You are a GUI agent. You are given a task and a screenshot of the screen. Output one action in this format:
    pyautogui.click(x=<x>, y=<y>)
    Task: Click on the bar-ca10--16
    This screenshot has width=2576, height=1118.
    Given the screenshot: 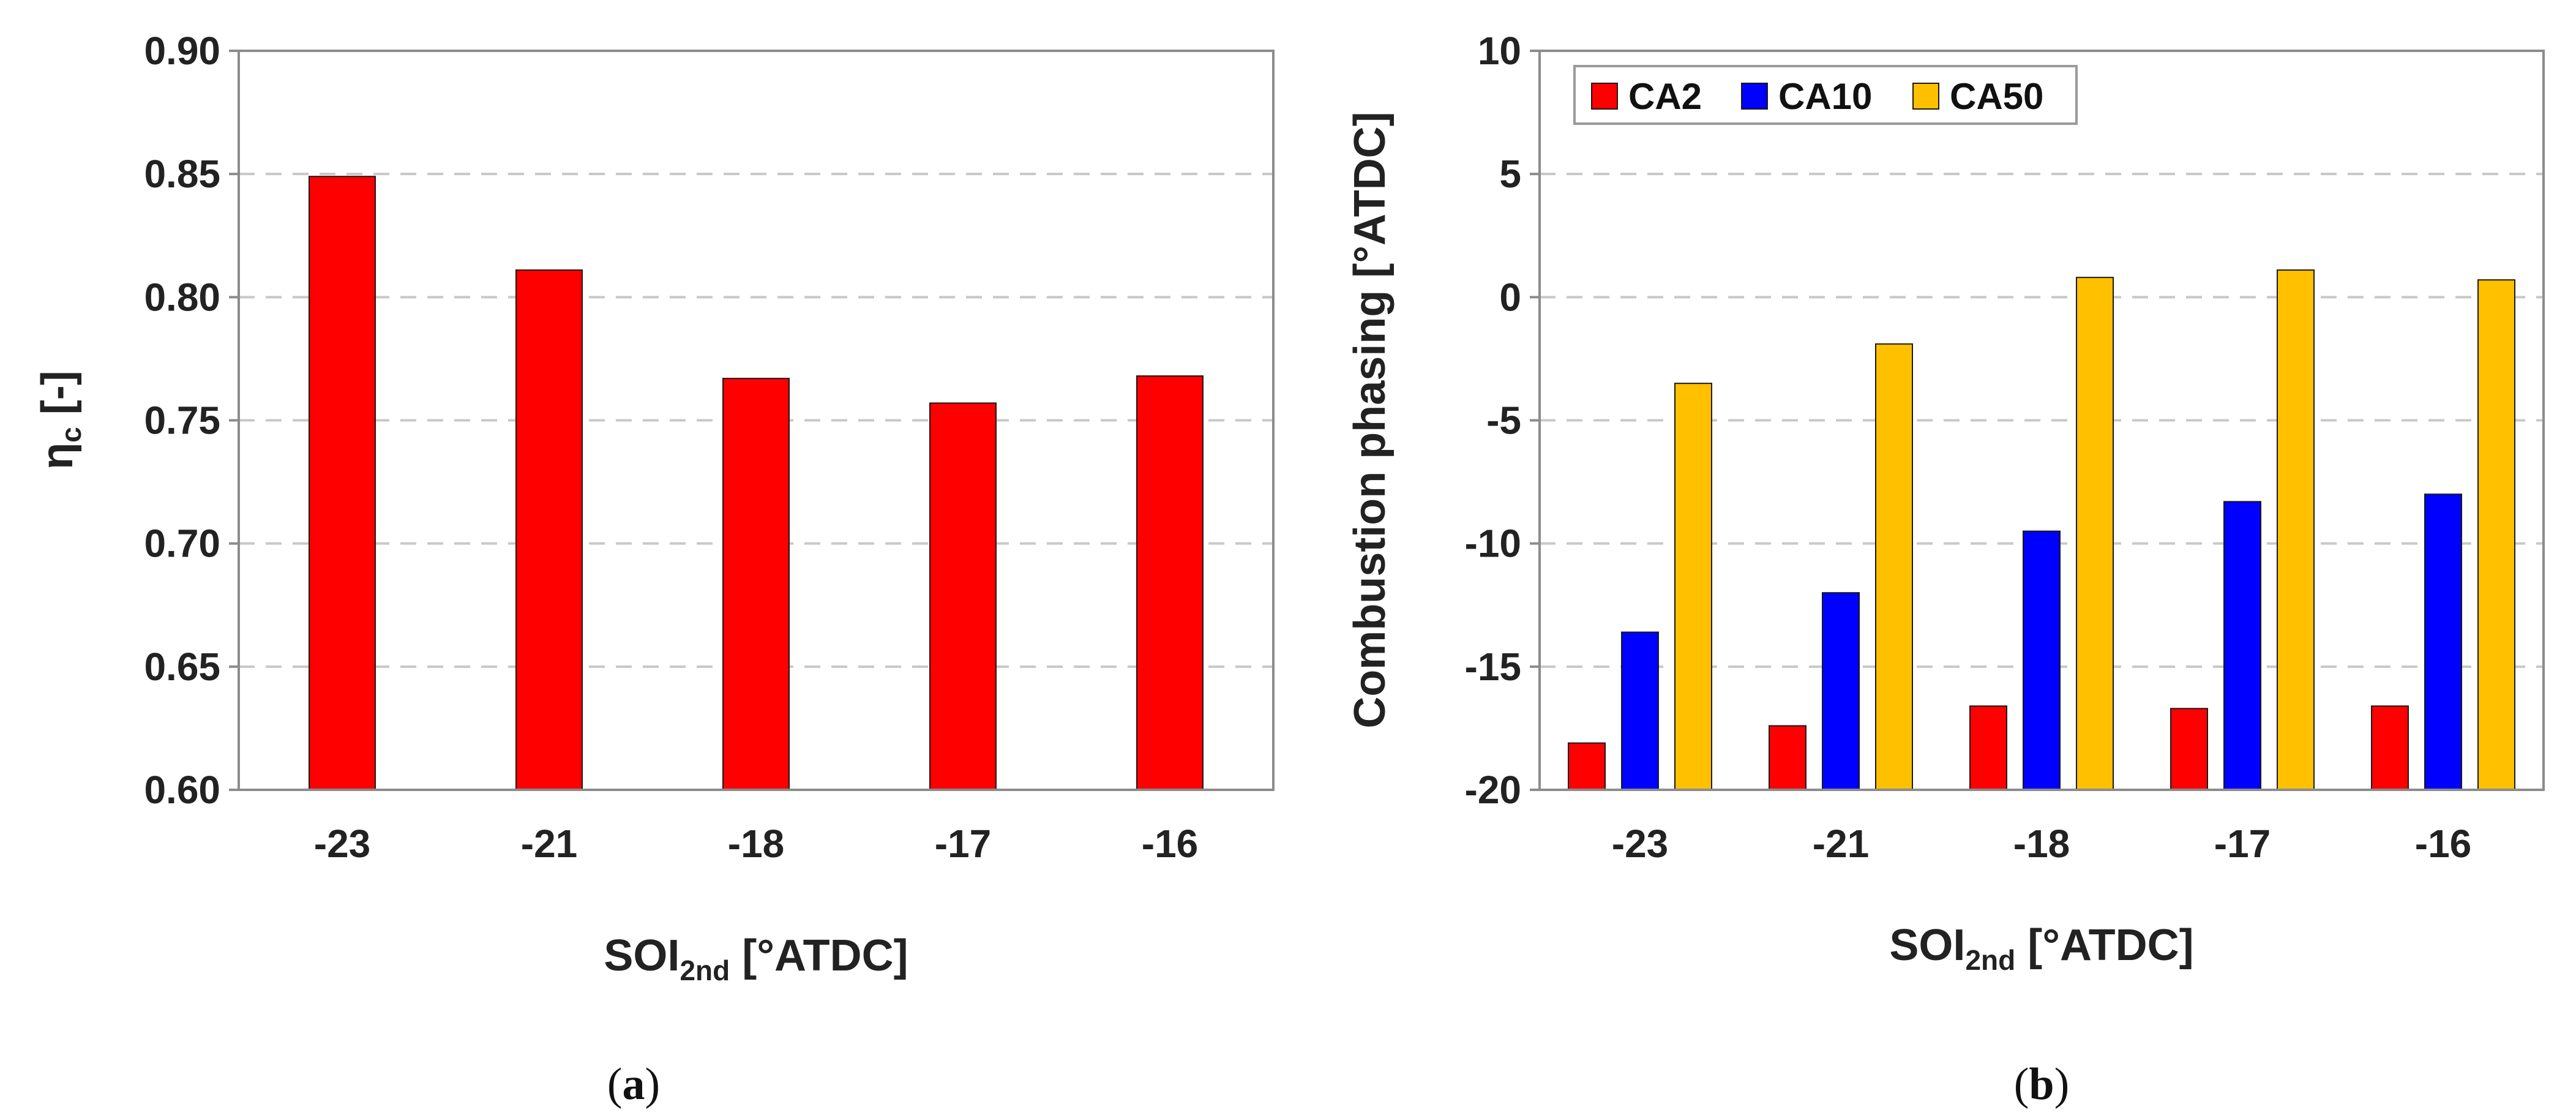 What is the action you would take?
    pyautogui.click(x=2443, y=641)
    